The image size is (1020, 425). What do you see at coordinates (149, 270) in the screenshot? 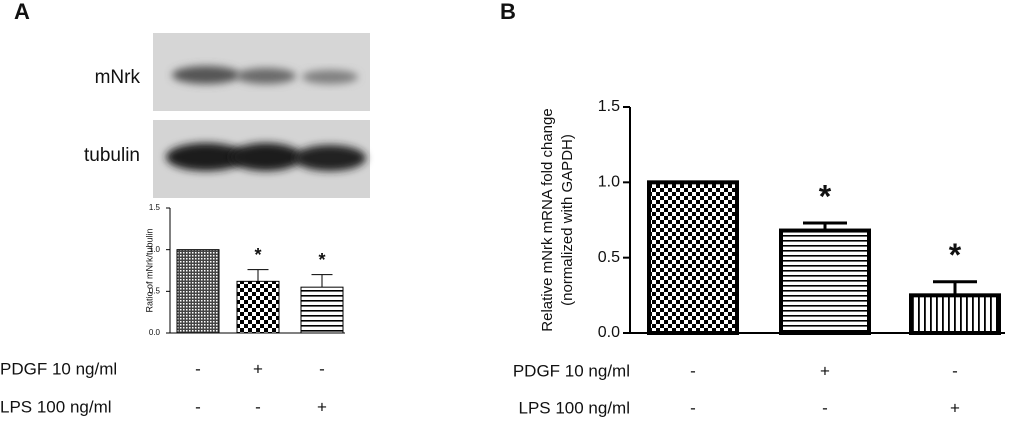
I see `y-axis-label: Ratio of mNrk/tubulin` at bounding box center [149, 270].